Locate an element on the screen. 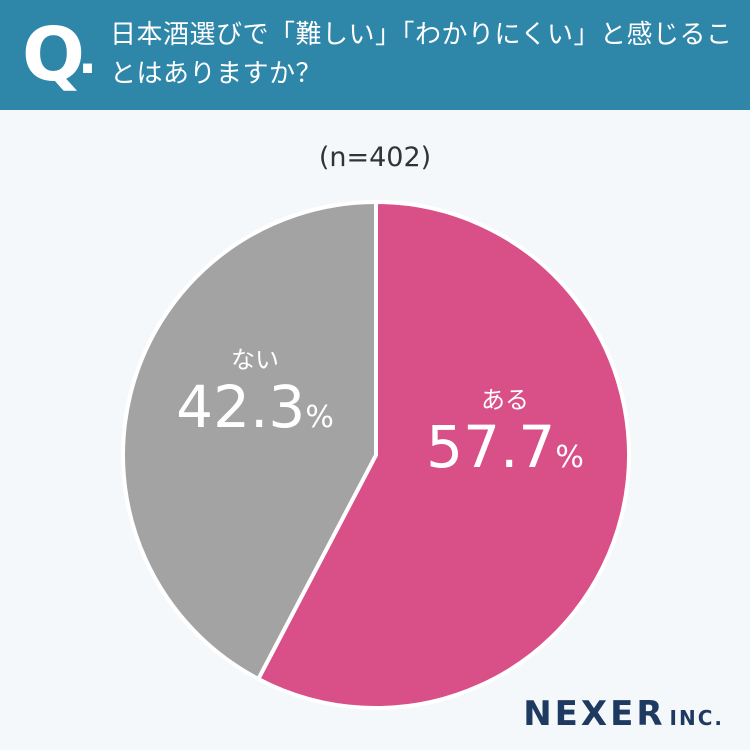  slice-category-yes: ある is located at coordinates (505, 400).